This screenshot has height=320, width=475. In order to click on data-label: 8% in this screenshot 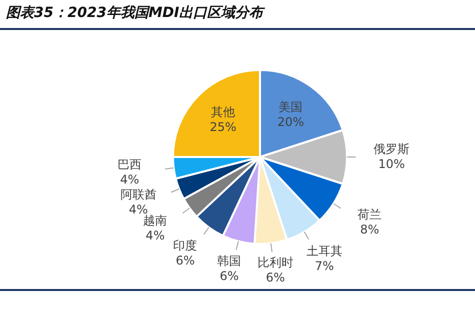, I will do `click(370, 229)`.